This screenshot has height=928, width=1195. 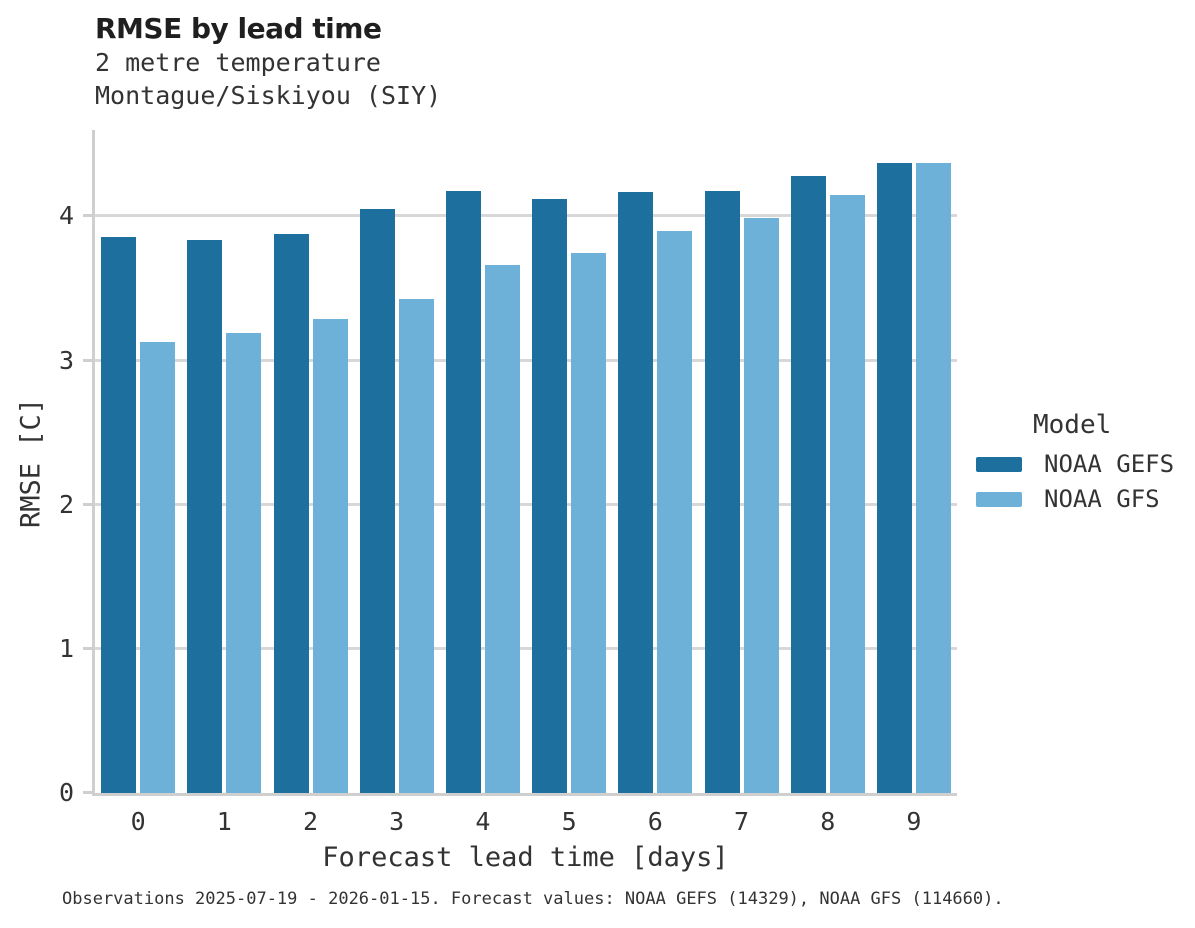 What do you see at coordinates (66, 792) in the screenshot?
I see `y-tick-label-0: 0` at bounding box center [66, 792].